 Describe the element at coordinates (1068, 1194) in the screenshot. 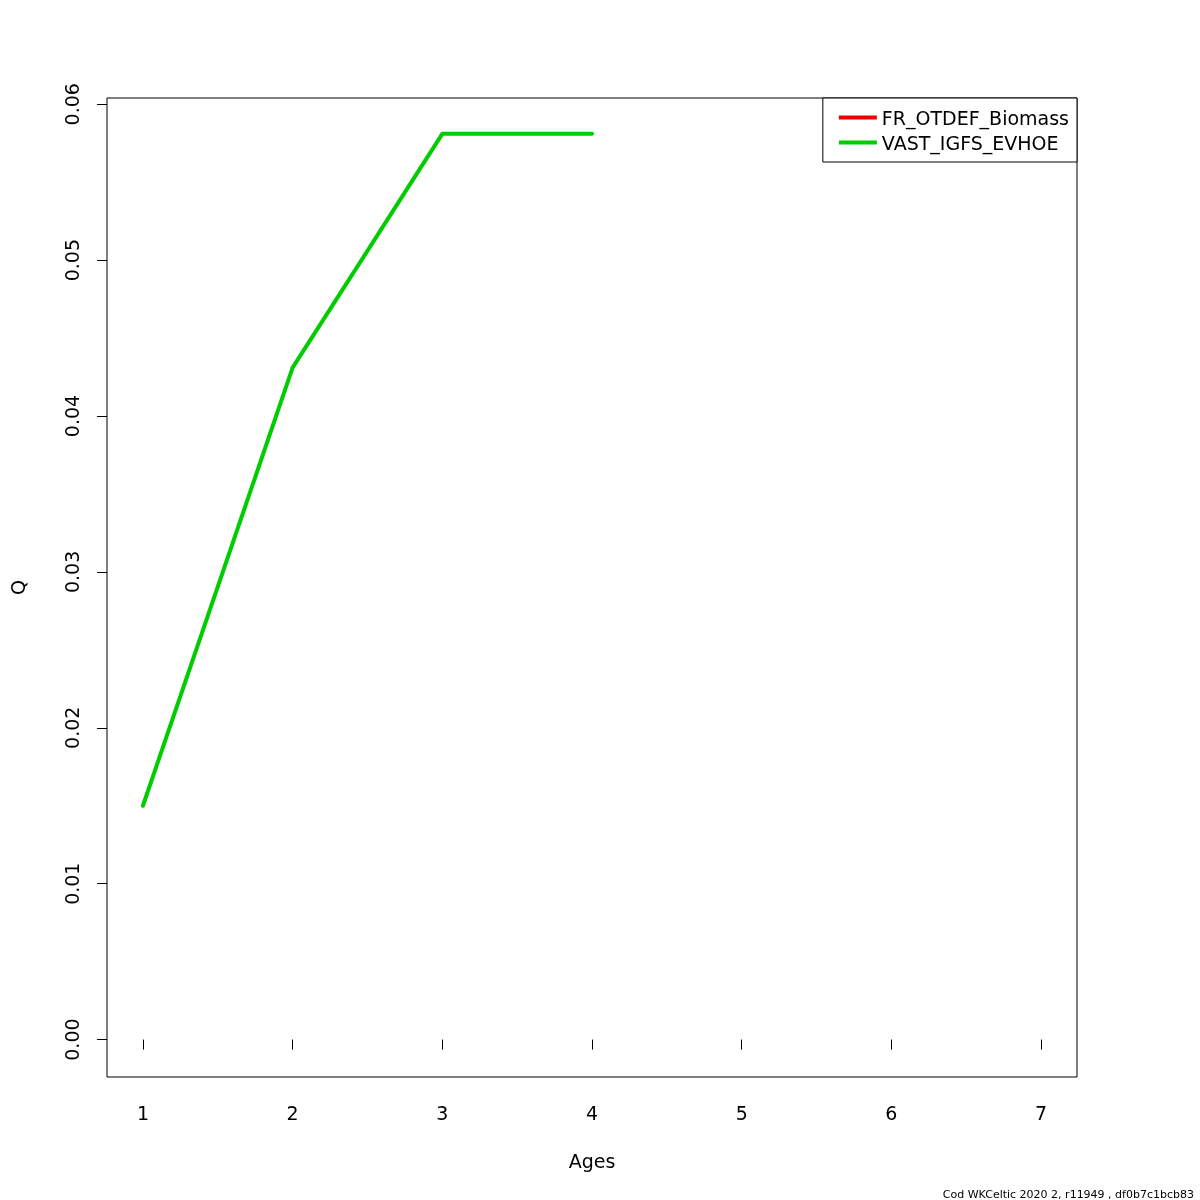

I see `text: Cod WKCeltic 2020 2, r11949 , df0b7c1bcb83` at that location.